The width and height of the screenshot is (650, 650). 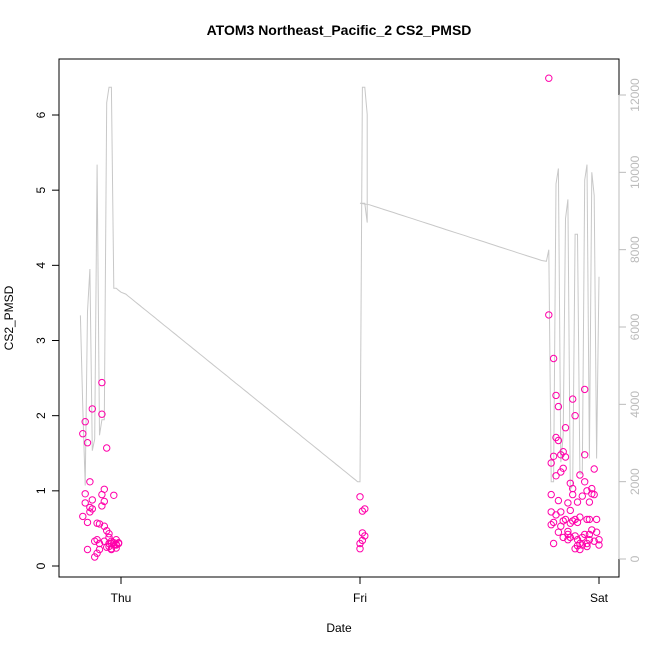 I want to click on y2-axis-right: 0 2000 4000 6000 8000 10000 12000, so click(x=630, y=320).